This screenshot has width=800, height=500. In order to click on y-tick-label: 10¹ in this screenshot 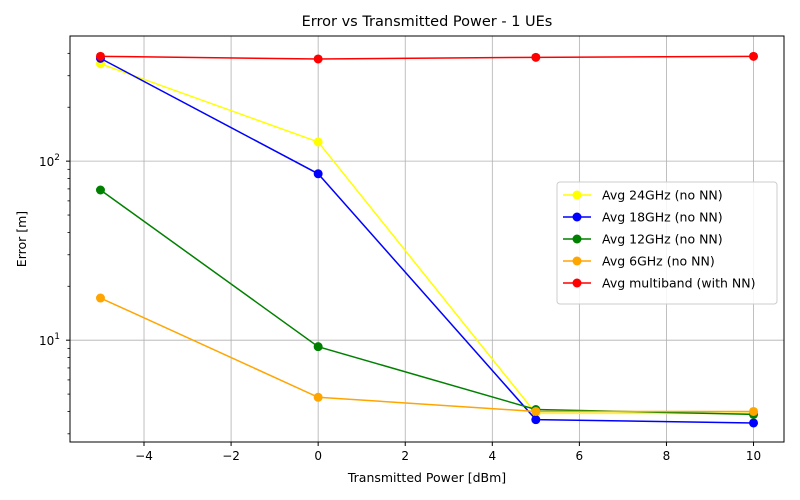, I will do `click(49, 340)`.